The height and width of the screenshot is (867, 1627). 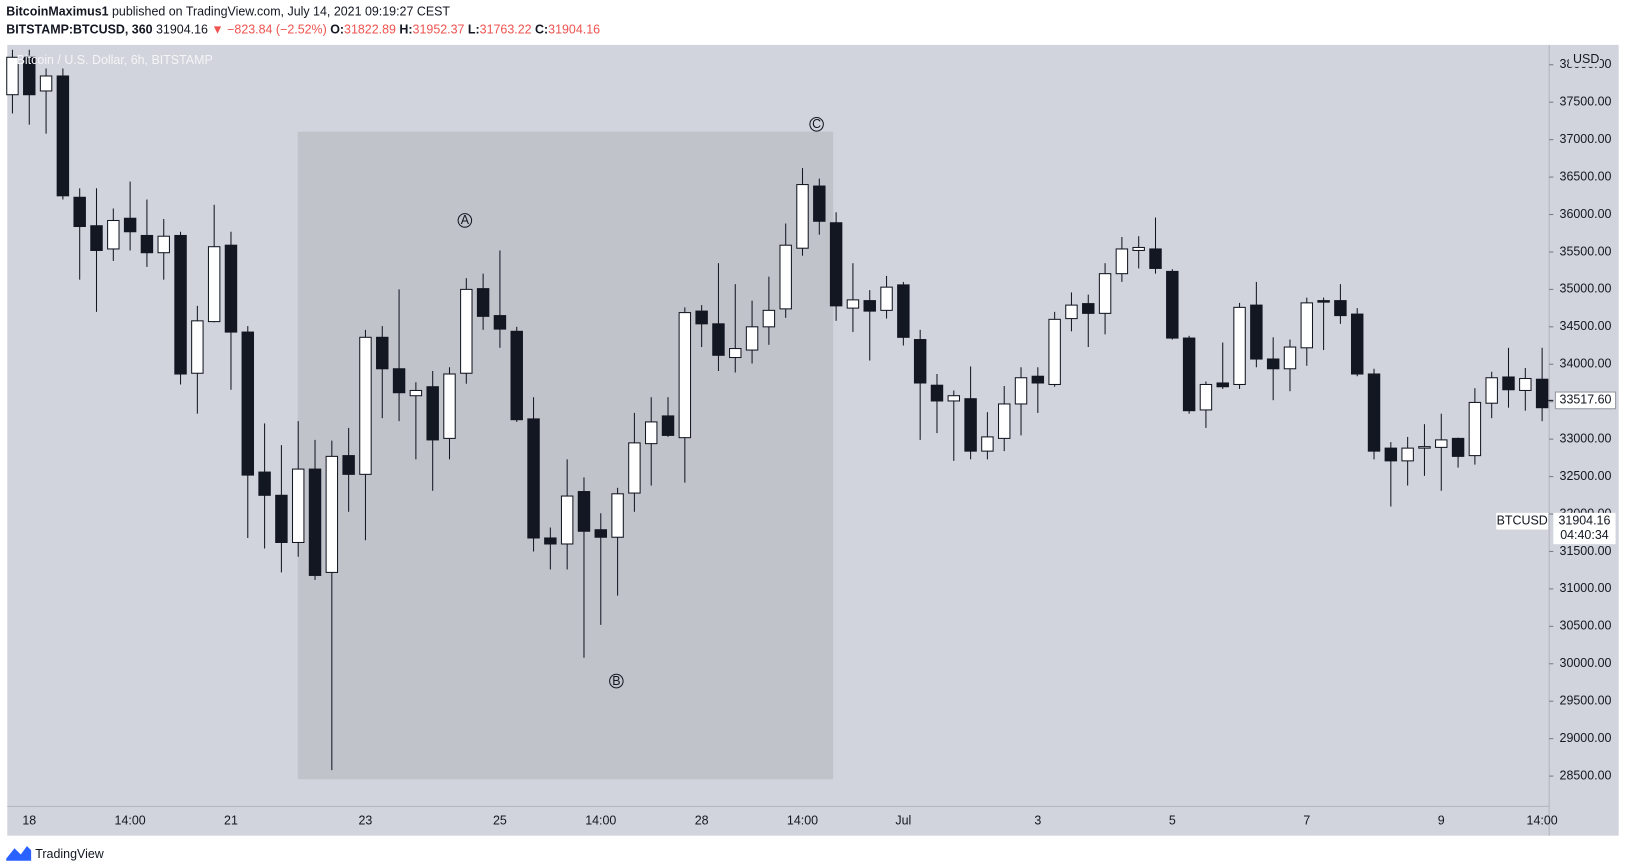 What do you see at coordinates (1586, 438) in the screenshot?
I see `y-tick-label: 33000.00` at bounding box center [1586, 438].